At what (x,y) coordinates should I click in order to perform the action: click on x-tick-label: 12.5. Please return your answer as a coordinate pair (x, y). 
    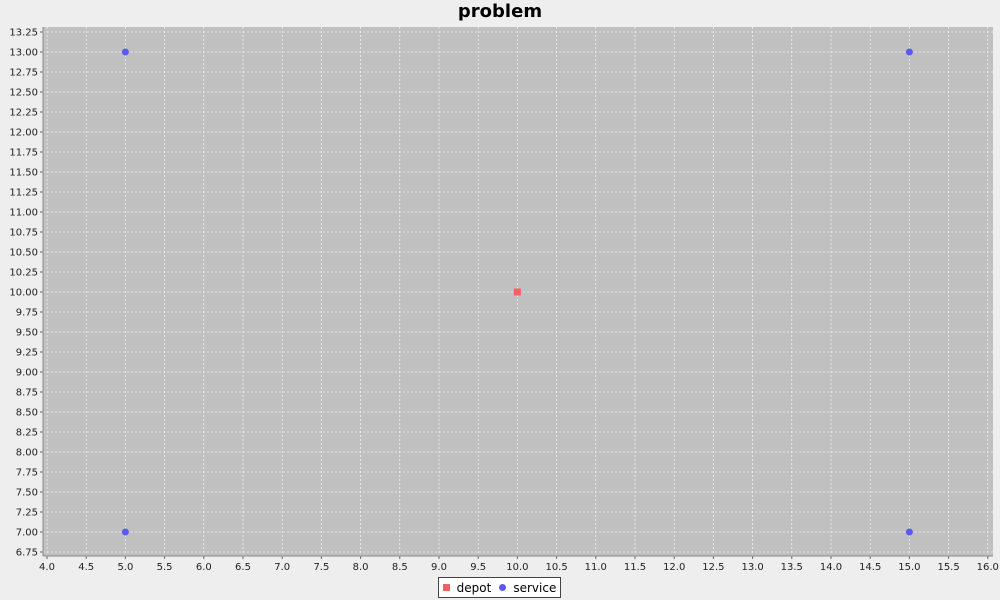
    Looking at the image, I should click on (713, 567).